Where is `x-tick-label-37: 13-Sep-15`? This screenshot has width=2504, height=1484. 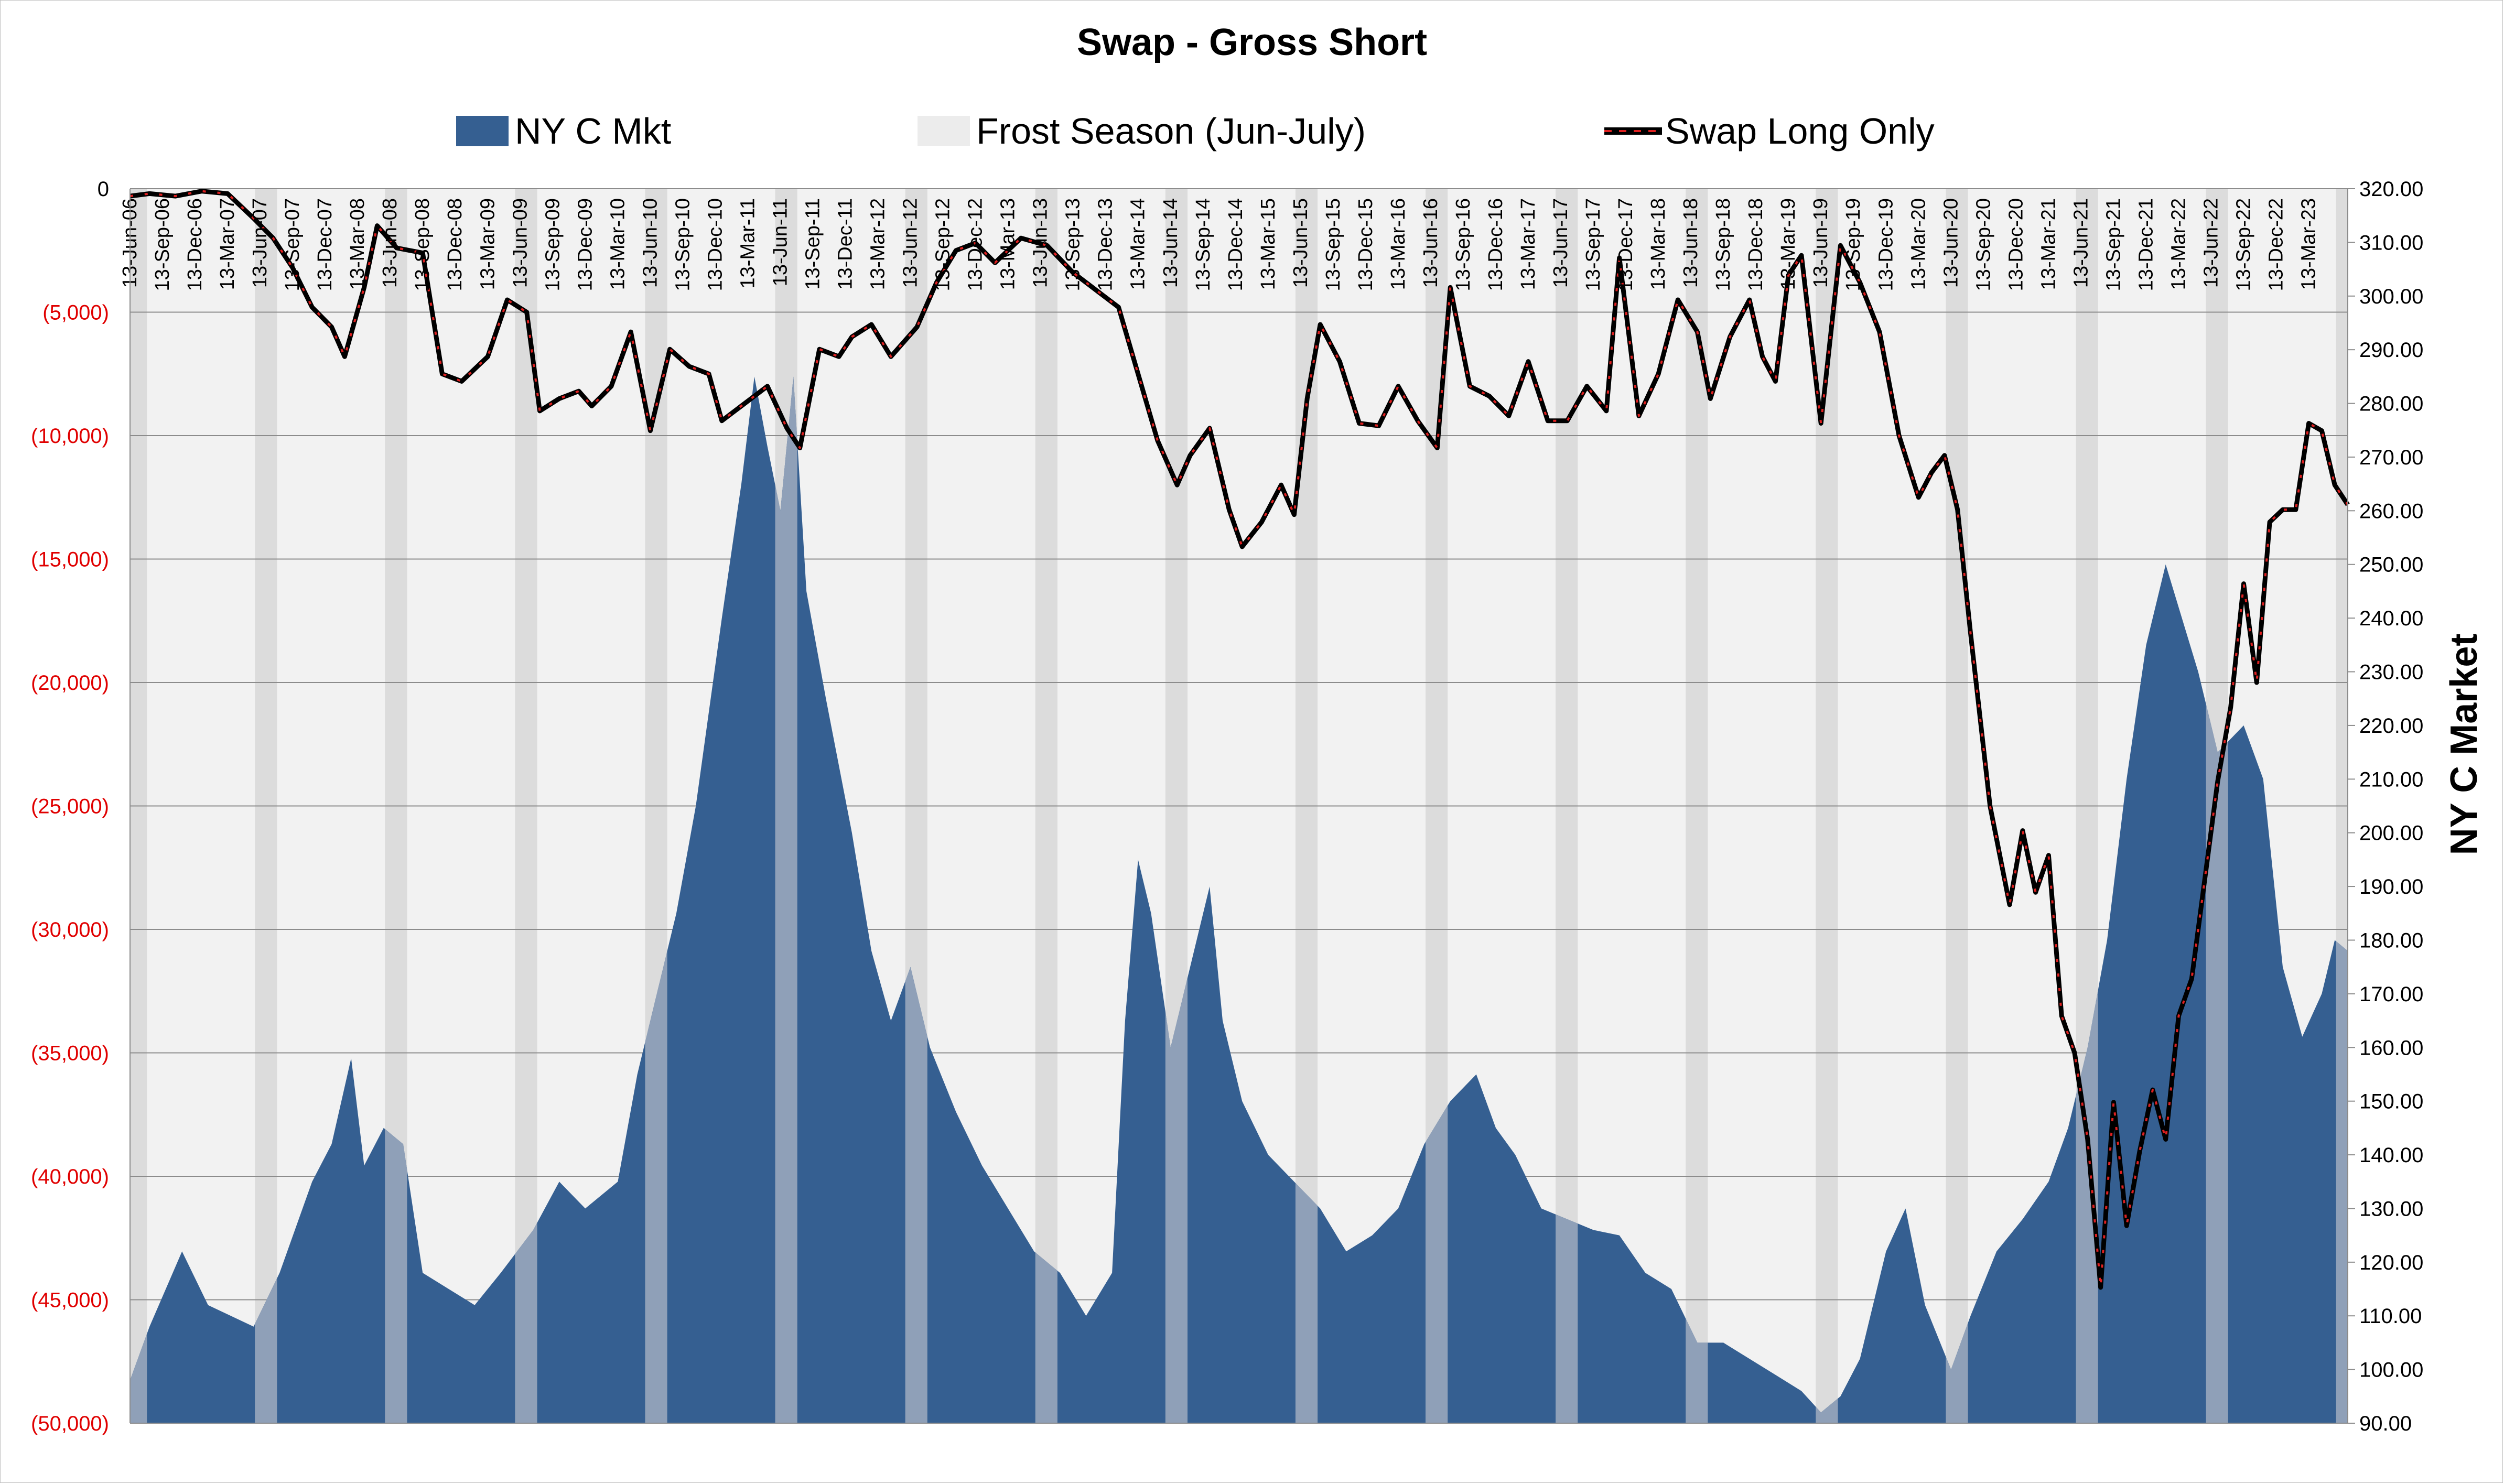
x-tick-label-37: 13-Sep-15 is located at coordinates (1333, 244).